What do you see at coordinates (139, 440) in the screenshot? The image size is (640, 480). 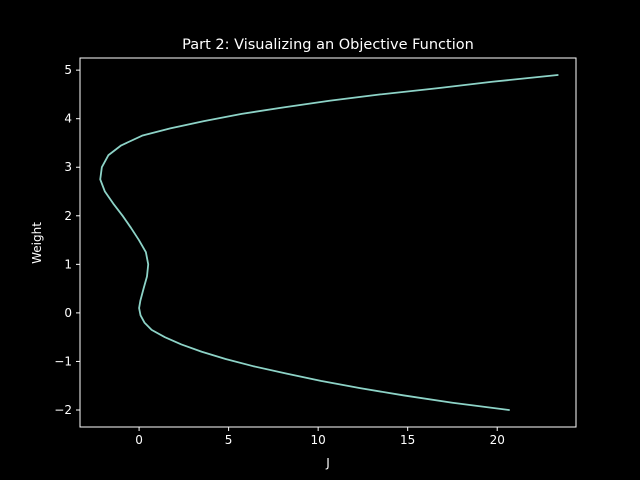 I see `x-tick-label: 0` at bounding box center [139, 440].